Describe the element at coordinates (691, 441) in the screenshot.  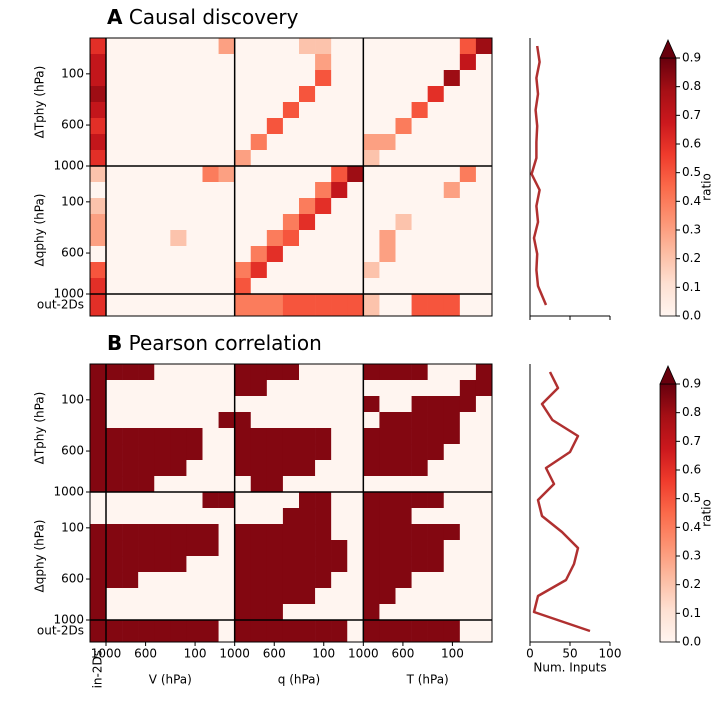
I see `colorbar-tick-label: 0.7` at that location.